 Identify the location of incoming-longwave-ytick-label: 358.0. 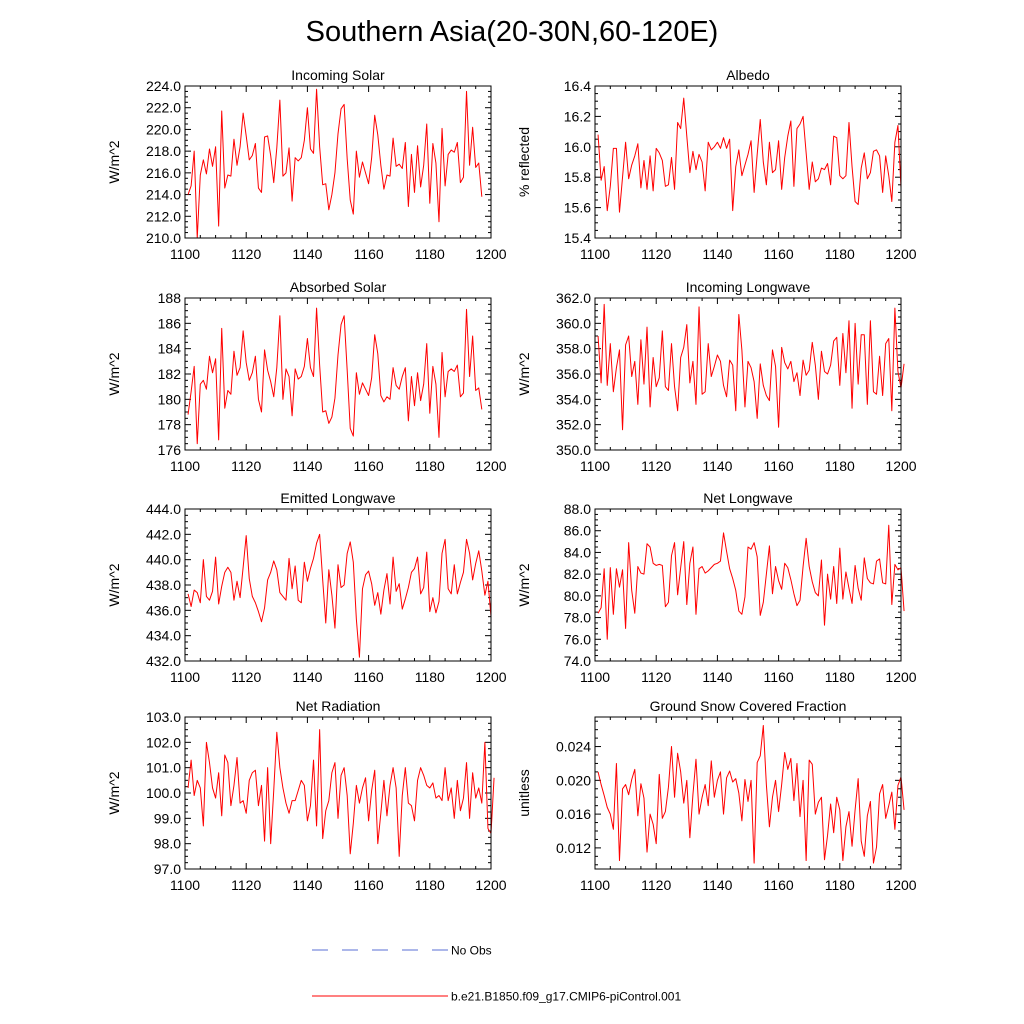
(573, 349).